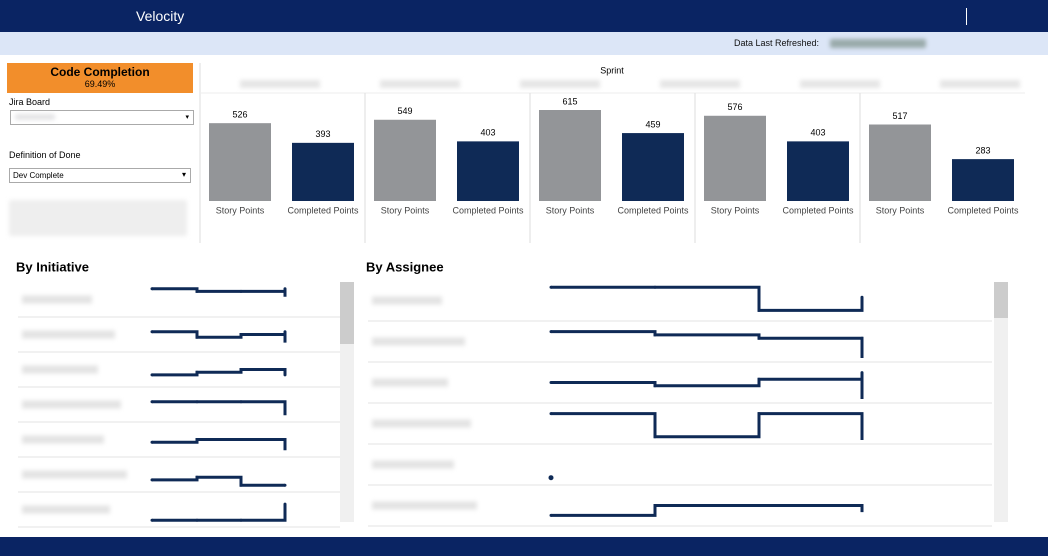 This screenshot has height=556, width=1048. I want to click on refresh-label: Data Last Refreshed:, so click(777, 43).